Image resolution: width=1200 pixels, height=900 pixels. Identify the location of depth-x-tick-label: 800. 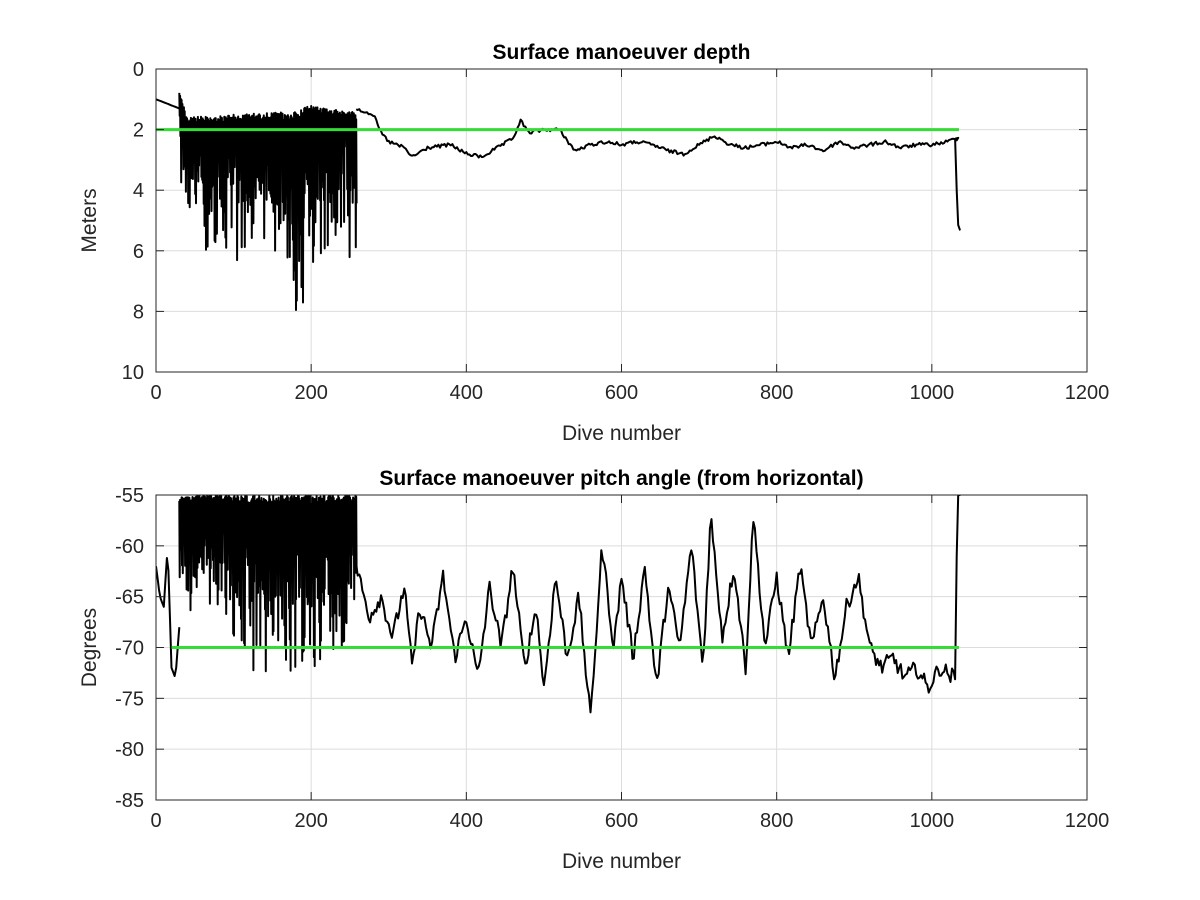
(776, 393).